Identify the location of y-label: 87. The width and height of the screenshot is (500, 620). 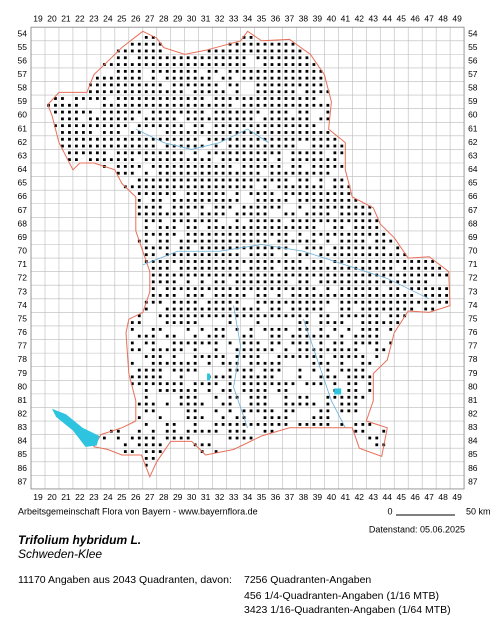
(473, 481).